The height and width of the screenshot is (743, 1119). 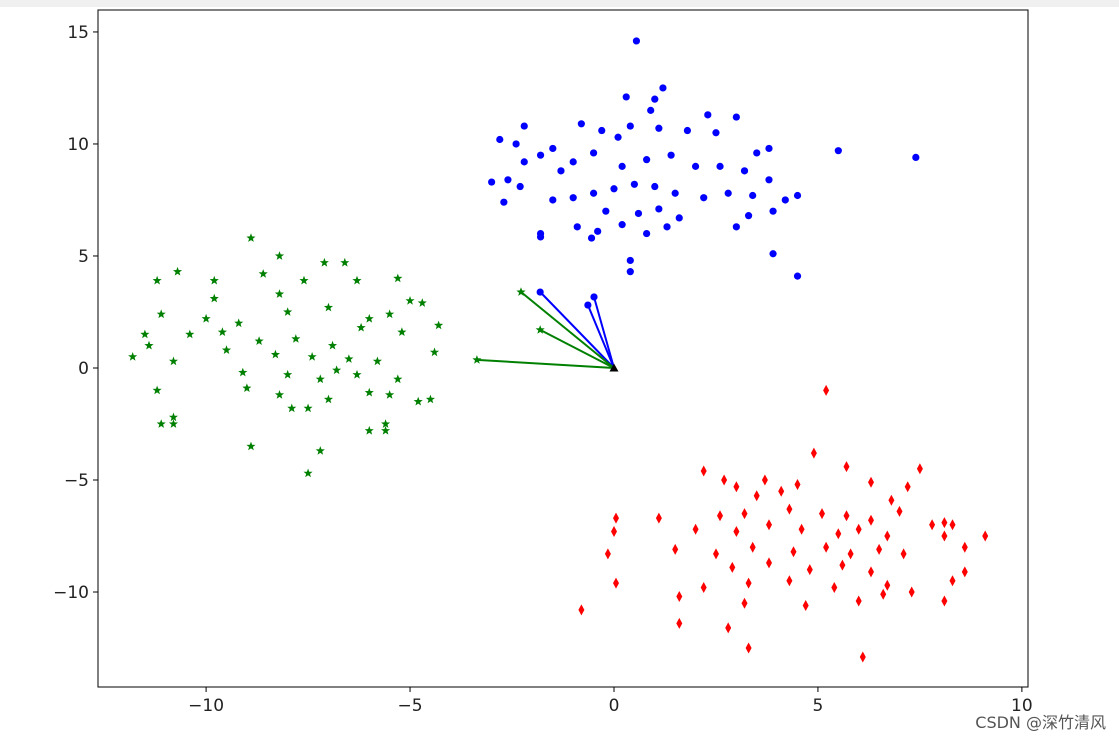 I want to click on y-tick-label: −10, so click(x=71, y=593).